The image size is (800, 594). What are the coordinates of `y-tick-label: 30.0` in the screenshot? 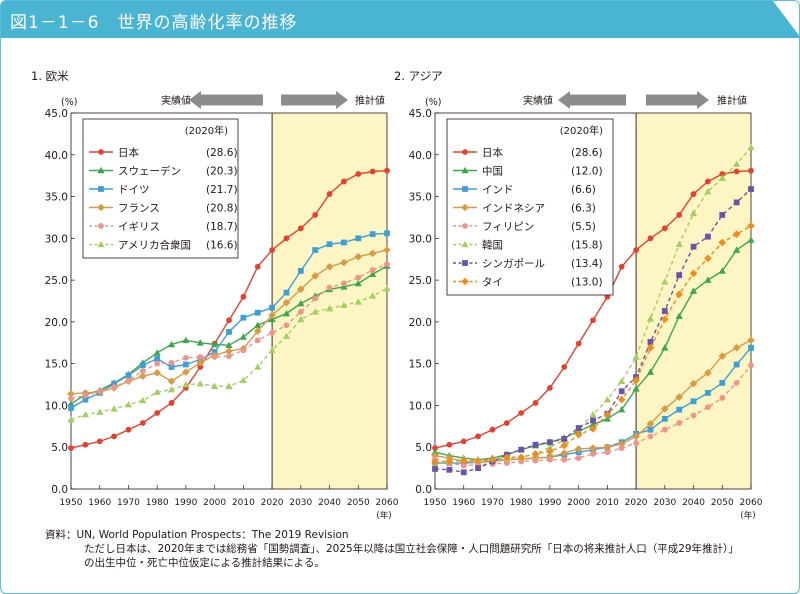 It's located at (420, 239).